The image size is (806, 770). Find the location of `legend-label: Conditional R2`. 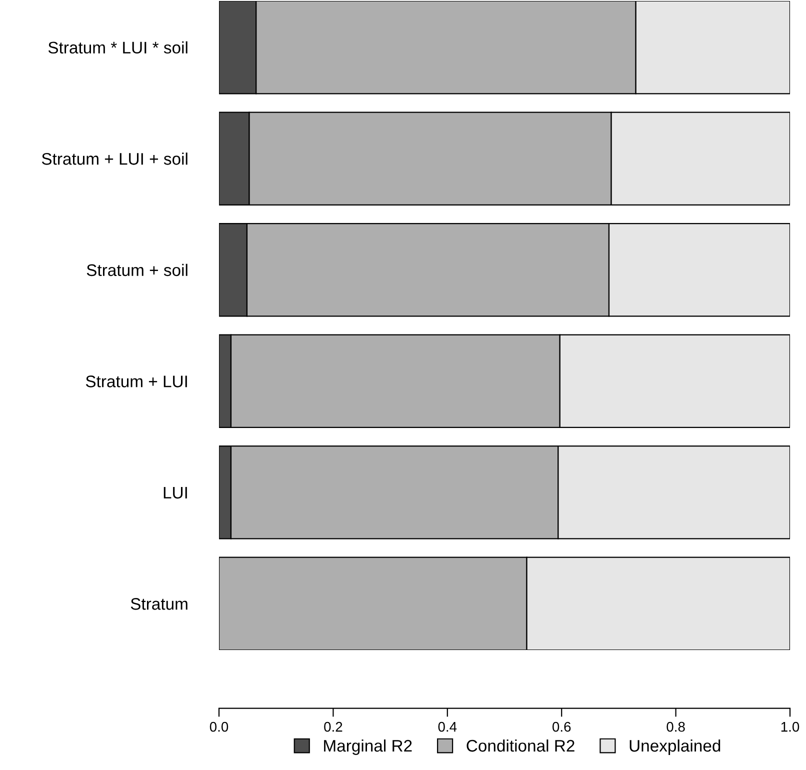

legend-label: Conditional R2 is located at coordinates (520, 745).